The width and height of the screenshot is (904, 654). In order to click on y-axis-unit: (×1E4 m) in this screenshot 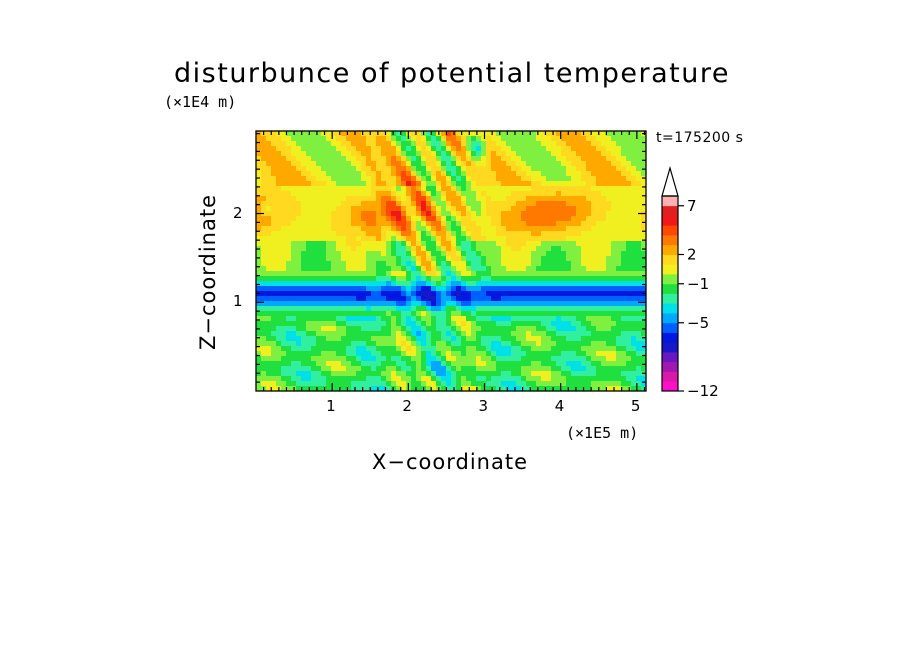, I will do `click(200, 102)`.